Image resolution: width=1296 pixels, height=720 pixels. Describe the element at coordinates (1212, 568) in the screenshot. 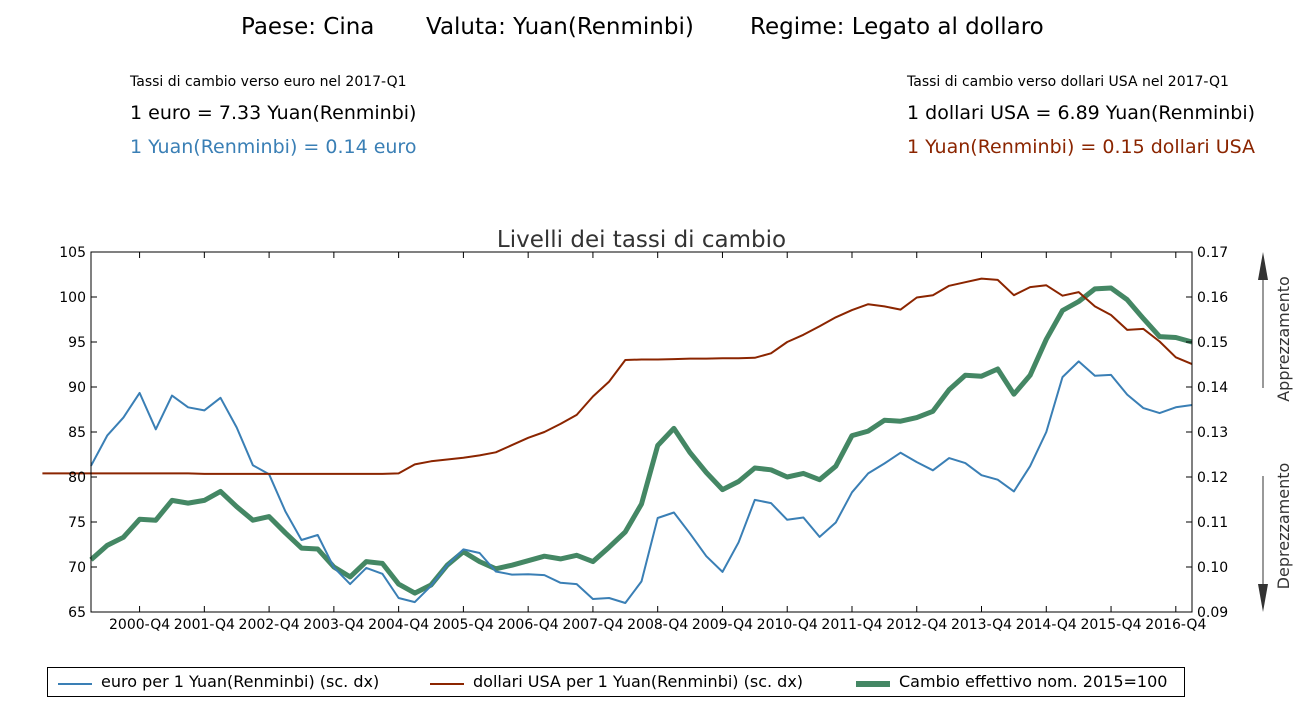

I see `y-right-tick-label: 0.10` at that location.